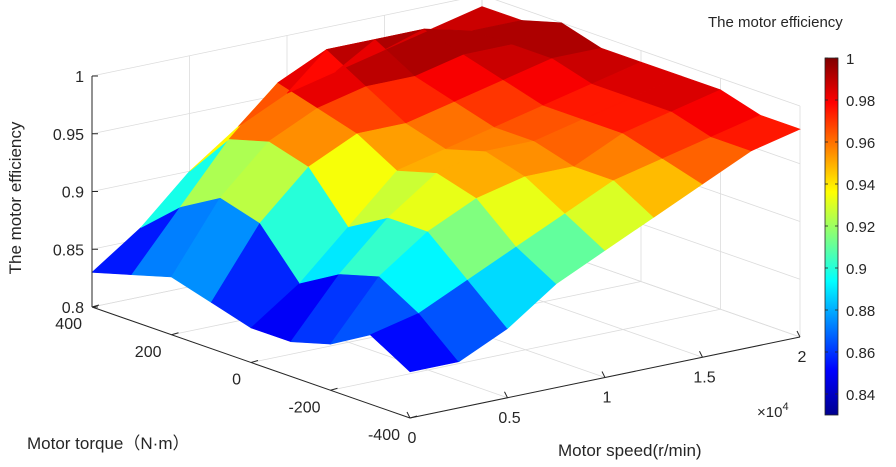 The width and height of the screenshot is (896, 467). What do you see at coordinates (773, 411) in the screenshot?
I see `x-multiplier: ×10⁴` at bounding box center [773, 411].